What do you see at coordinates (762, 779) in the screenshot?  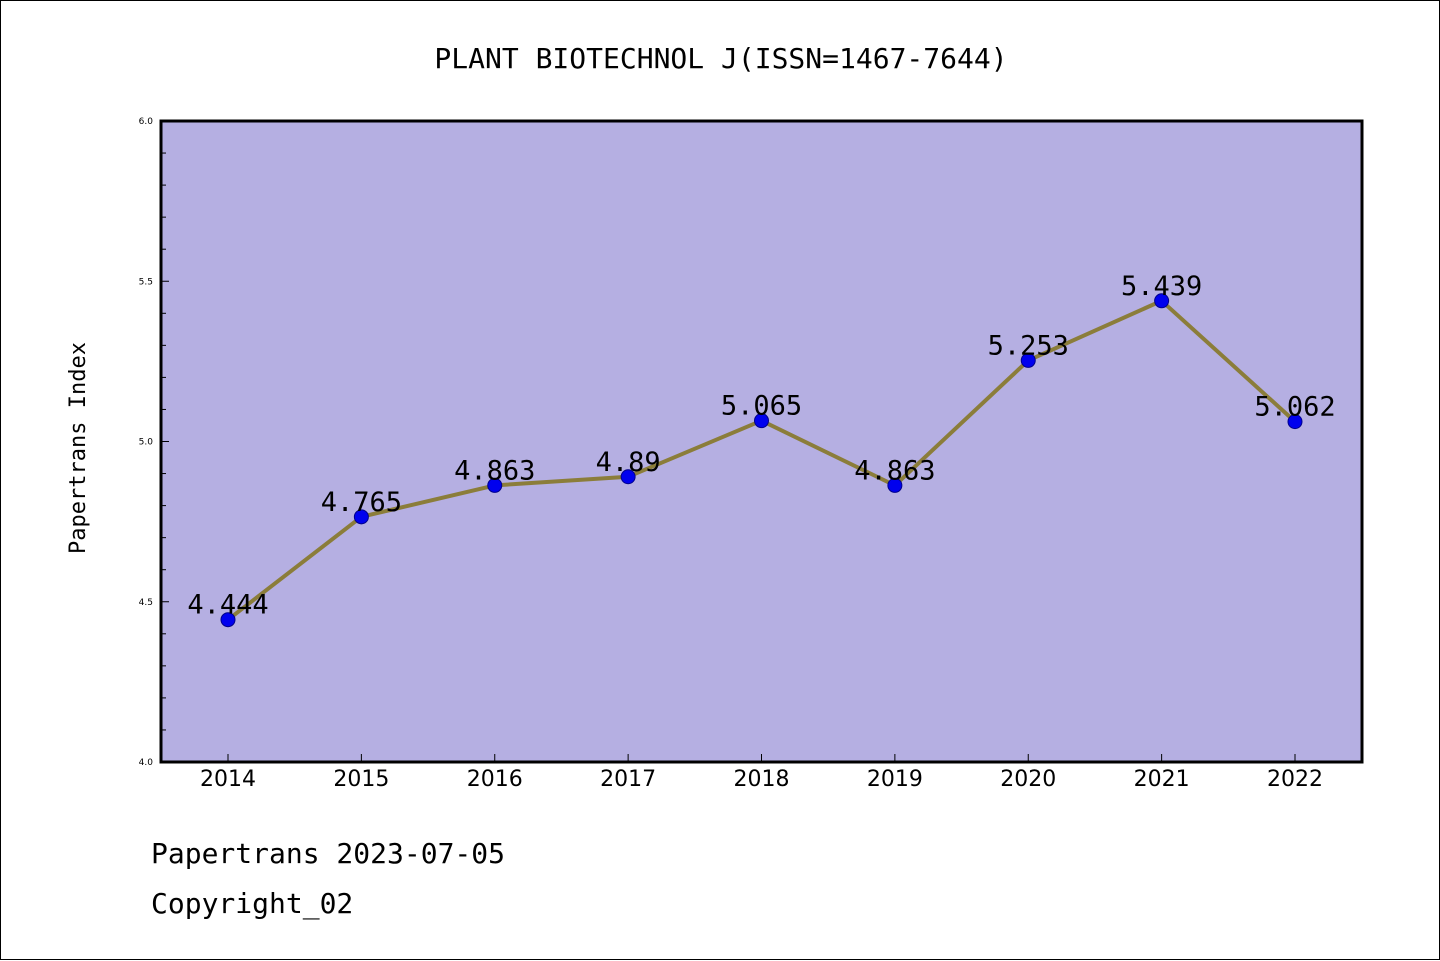 I see `x-tick-label: 2018` at bounding box center [762, 779].